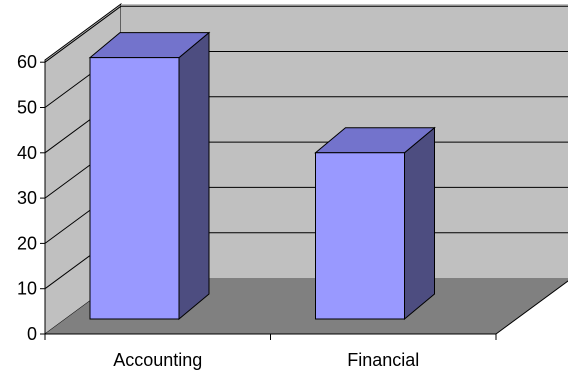  I want to click on y-tick-label: 30, so click(27, 198).